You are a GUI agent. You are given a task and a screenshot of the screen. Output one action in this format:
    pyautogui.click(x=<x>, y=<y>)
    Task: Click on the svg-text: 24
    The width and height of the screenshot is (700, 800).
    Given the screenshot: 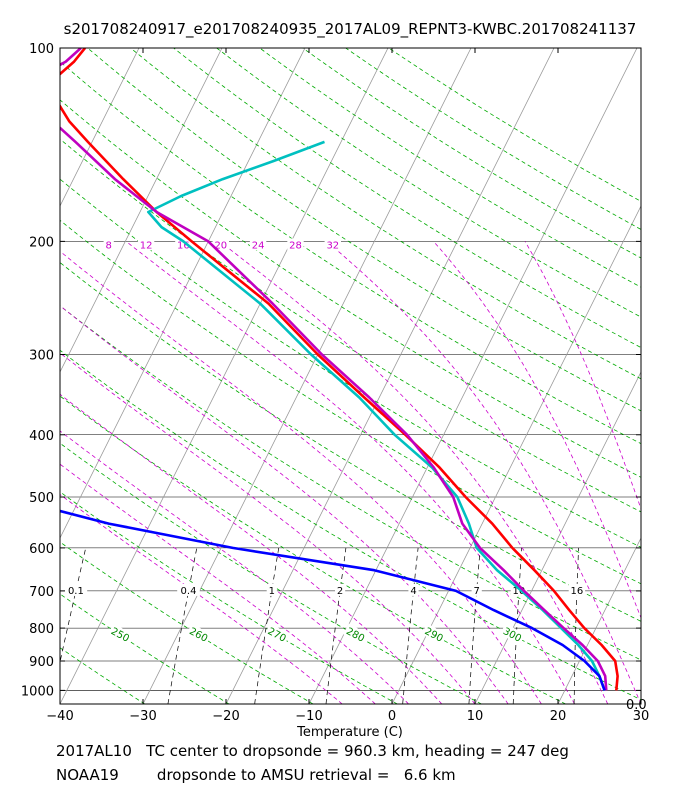 What is the action you would take?
    pyautogui.click(x=258, y=245)
    